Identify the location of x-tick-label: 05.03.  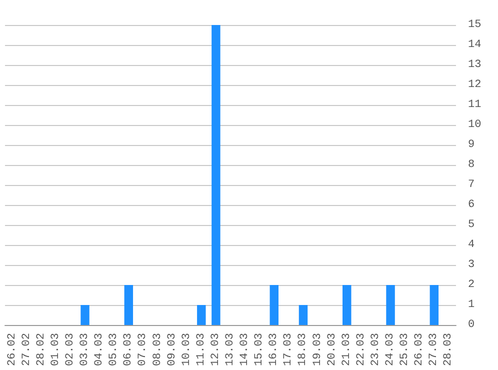
(114, 349).